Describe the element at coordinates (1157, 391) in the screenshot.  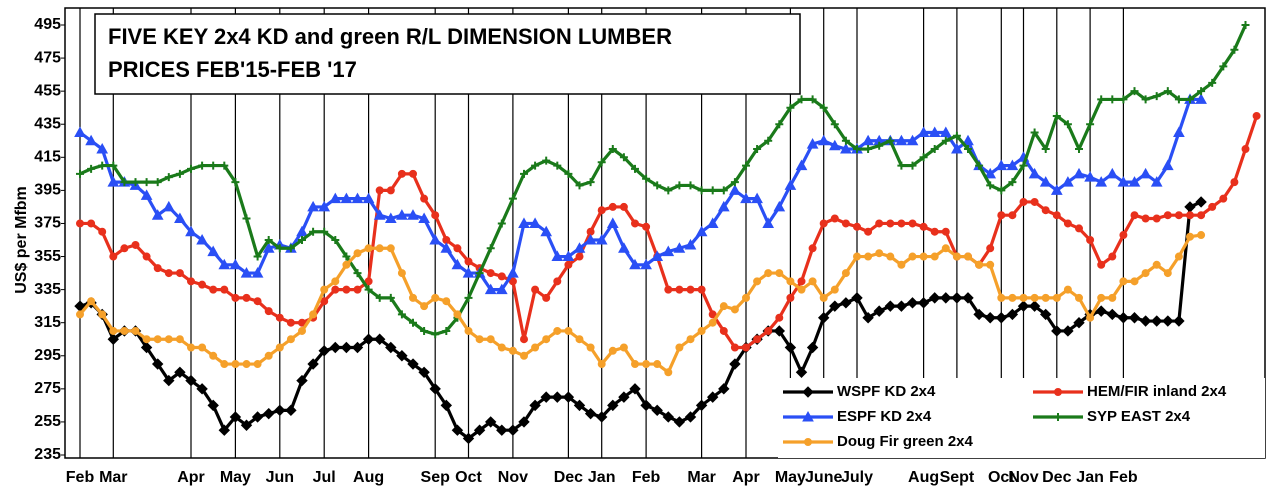
I see `legend-label: HEM/FIR inland 2x4` at that location.